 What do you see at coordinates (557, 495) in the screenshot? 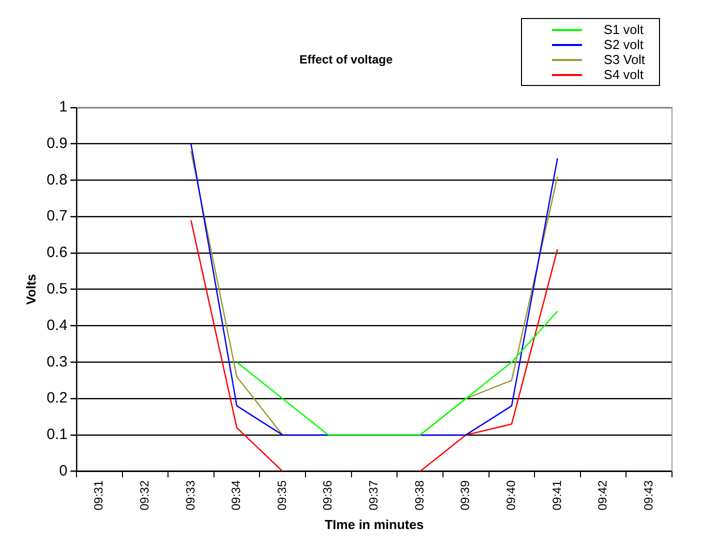
I see `x-tick-label: 09:41` at bounding box center [557, 495].